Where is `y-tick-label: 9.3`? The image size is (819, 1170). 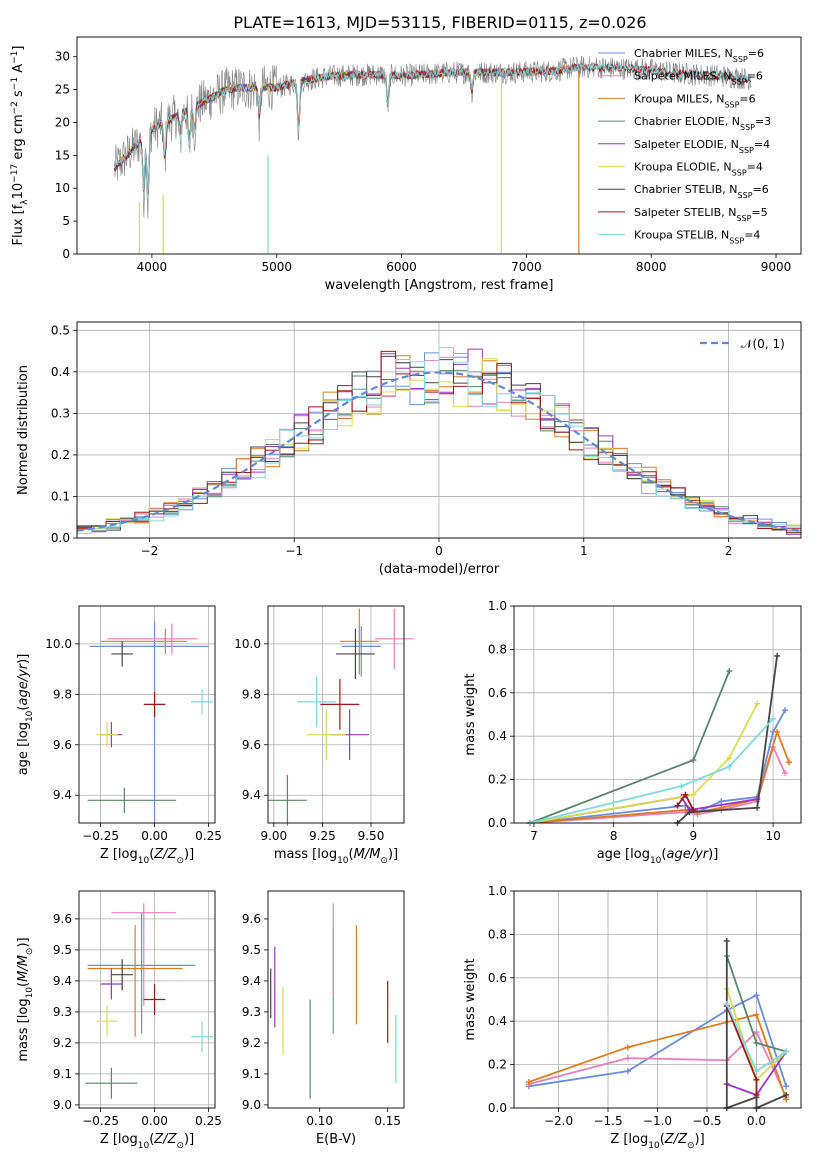 y-tick-label: 9.3 is located at coordinates (251, 1012).